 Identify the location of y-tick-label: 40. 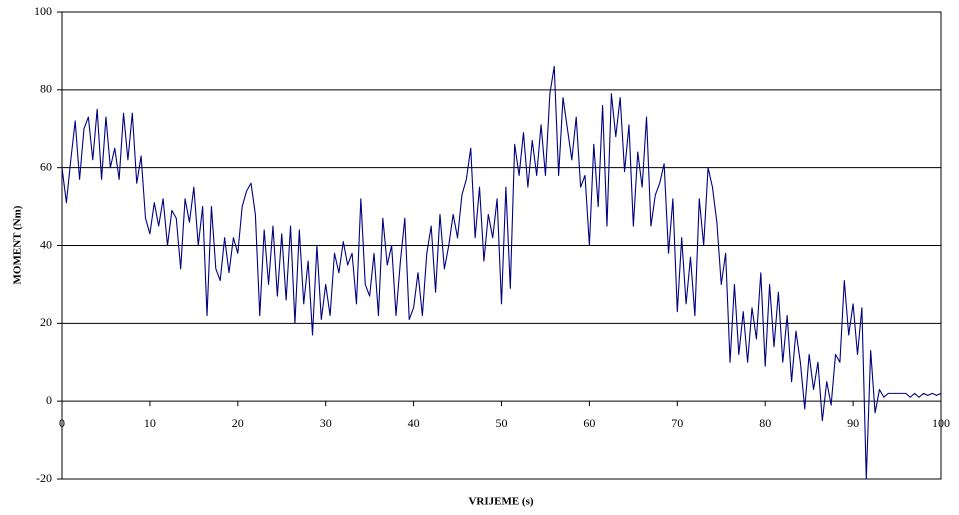
(46, 244).